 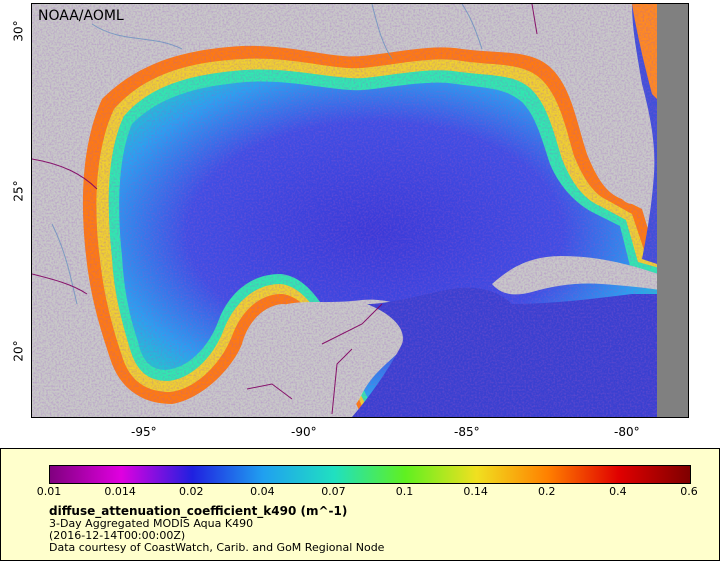 I want to click on colorbar-tick-label: 0.02, so click(x=191, y=491).